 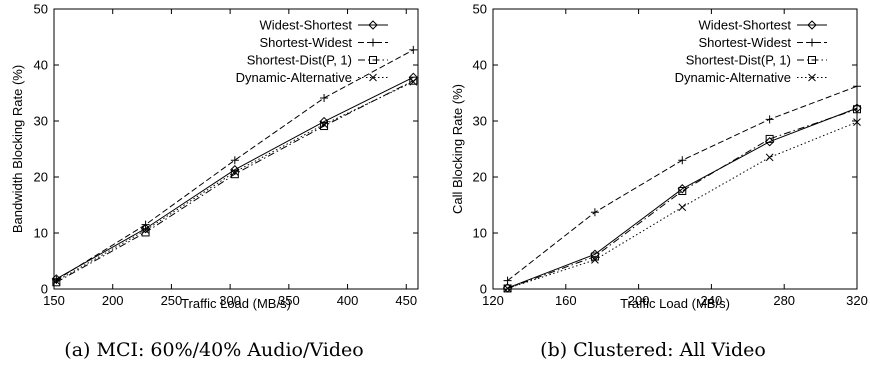 I want to click on x-tick-label: 450, so click(x=406, y=300).